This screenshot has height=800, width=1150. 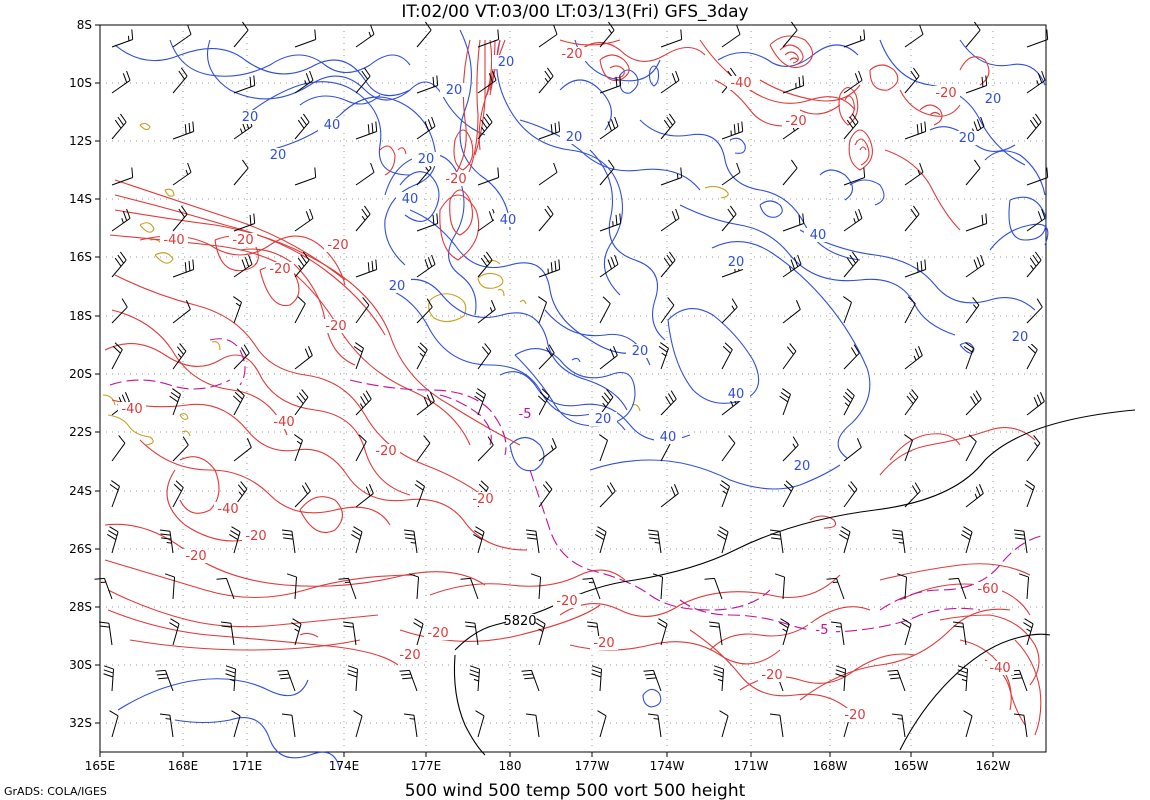 What do you see at coordinates (574, 12) in the screenshot?
I see `map-title: IT:02/00 VT:03/00 LT:03/13(Fri) GFS_3day` at bounding box center [574, 12].